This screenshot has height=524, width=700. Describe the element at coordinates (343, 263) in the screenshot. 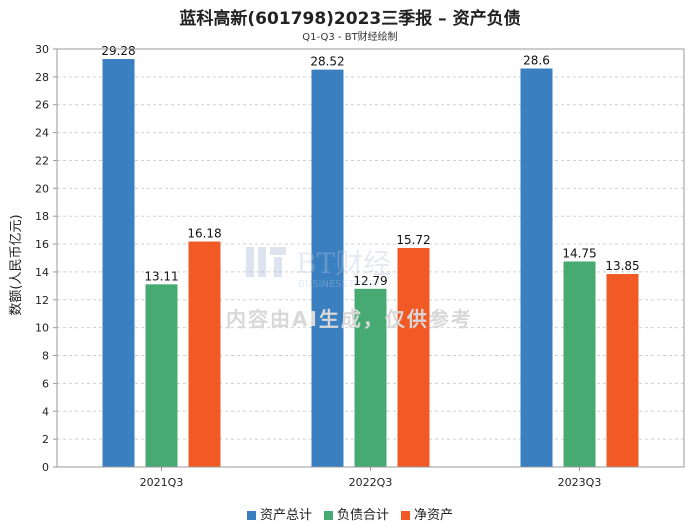

I see `logo-text: BT财经` at that location.